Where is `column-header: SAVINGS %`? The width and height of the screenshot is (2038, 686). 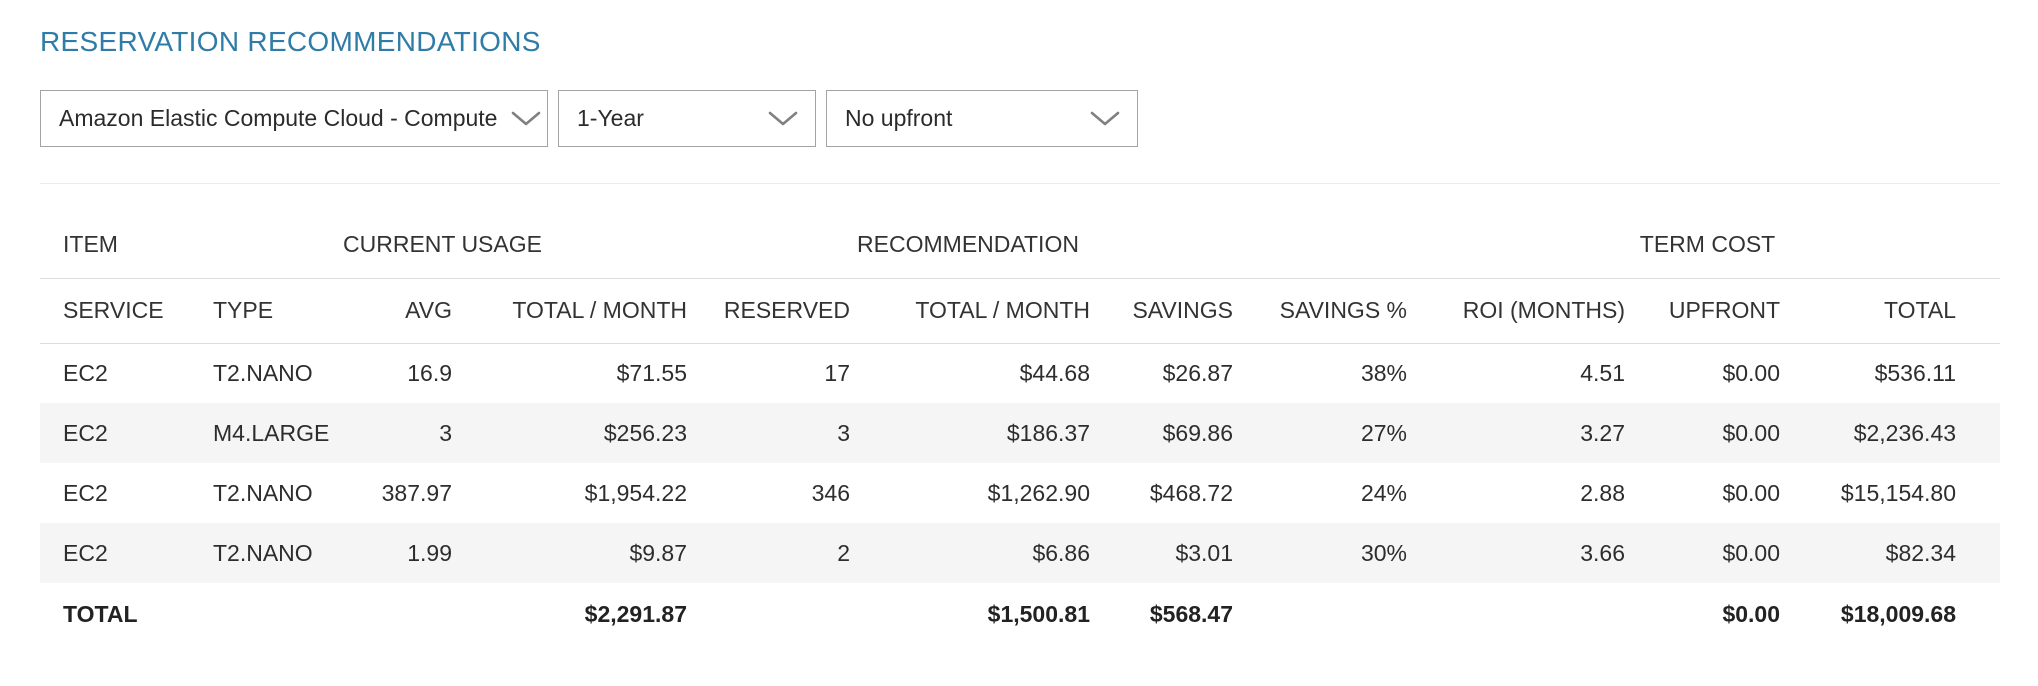
column-header: SAVINGS % is located at coordinates (1328, 310).